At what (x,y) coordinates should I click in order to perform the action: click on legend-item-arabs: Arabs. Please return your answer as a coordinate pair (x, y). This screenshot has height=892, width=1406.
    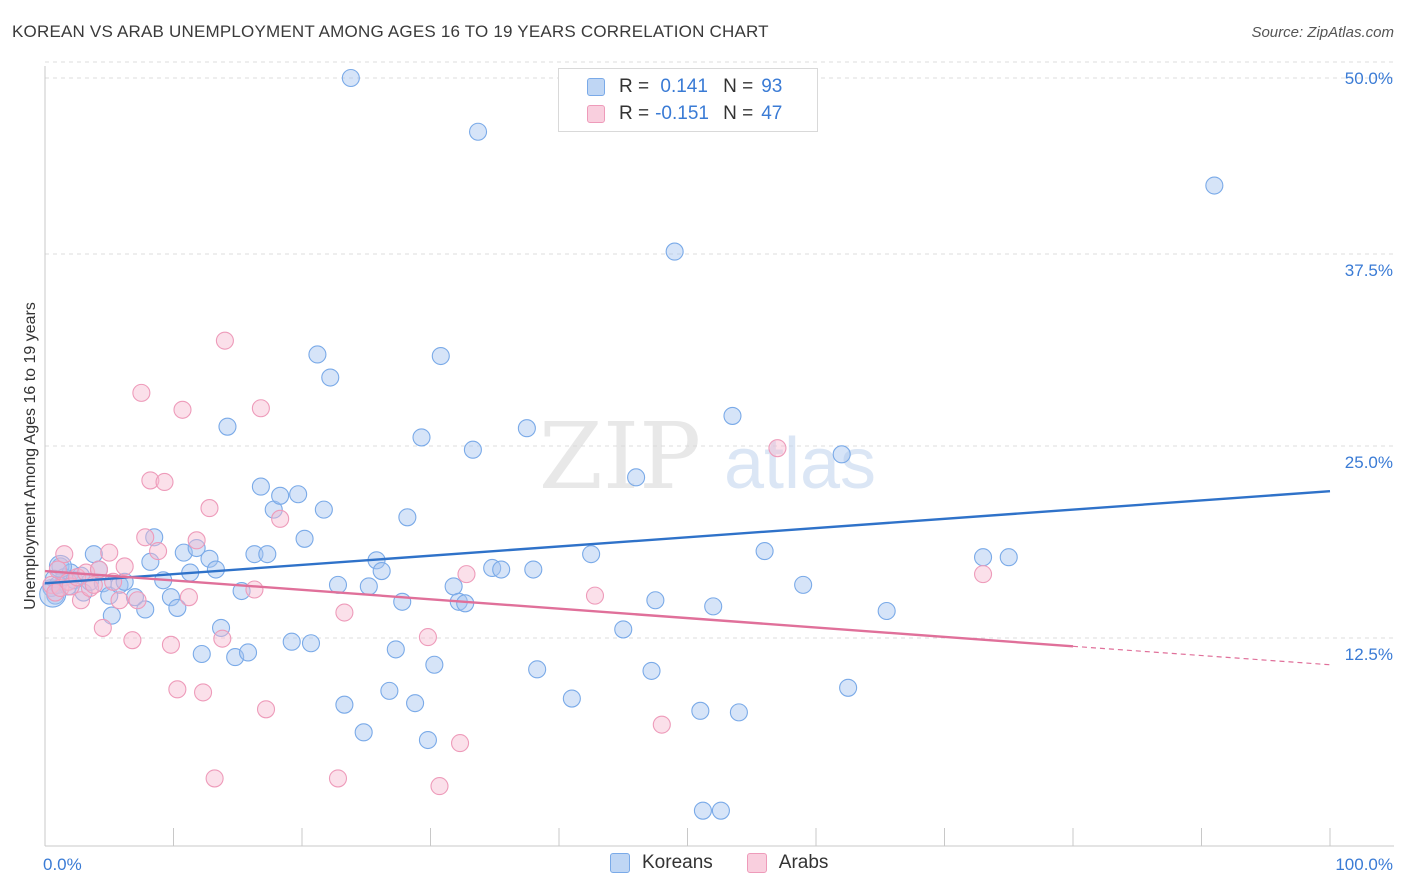
    Looking at the image, I should click on (787, 863).